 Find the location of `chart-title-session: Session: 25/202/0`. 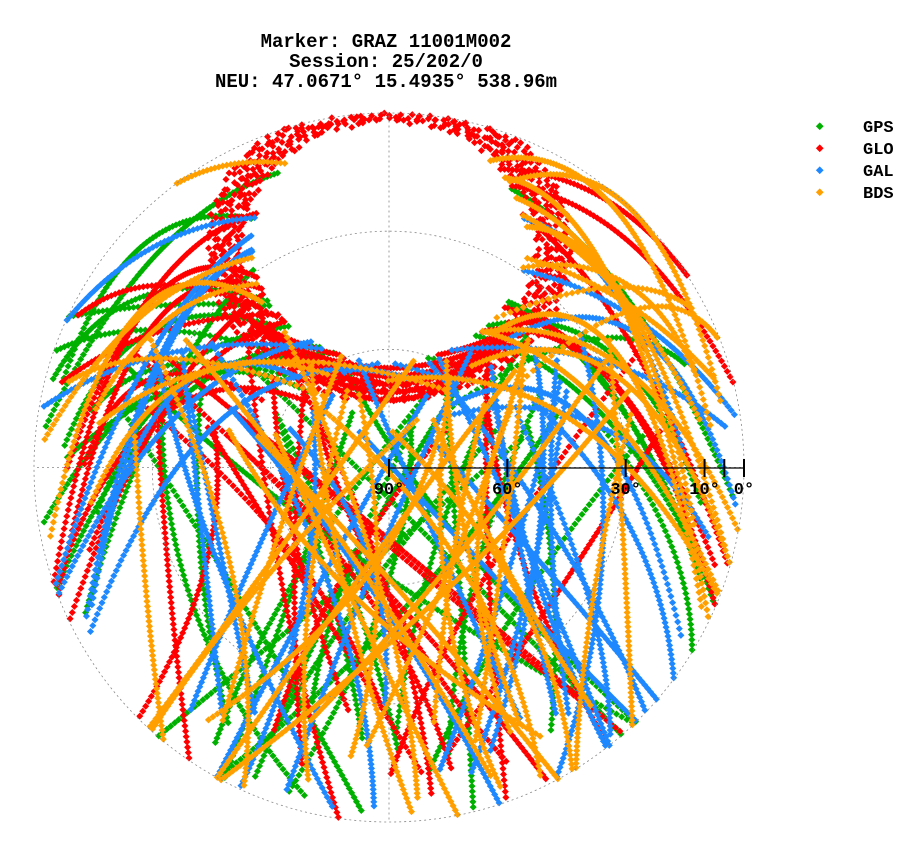

chart-title-session: Session: 25/202/0 is located at coordinates (386, 62).